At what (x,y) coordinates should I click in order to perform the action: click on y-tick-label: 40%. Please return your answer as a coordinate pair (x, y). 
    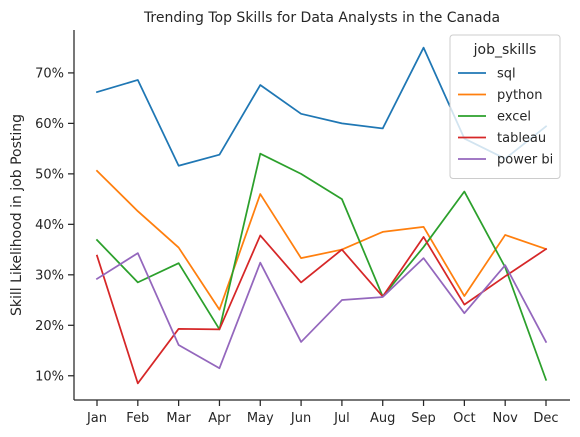
    Looking at the image, I should click on (49, 225).